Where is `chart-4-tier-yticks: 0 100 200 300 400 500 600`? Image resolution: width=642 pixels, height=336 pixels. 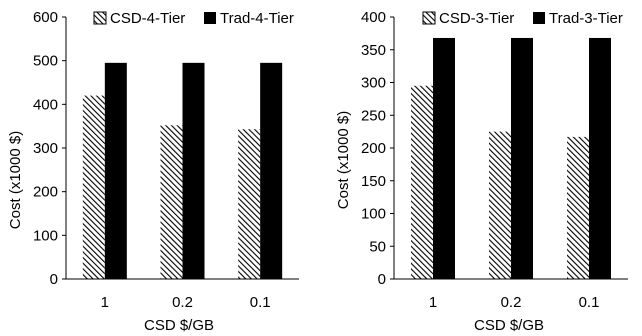
chart-4-tier-yticks: 0 100 200 300 400 500 600 is located at coordinates (49, 148).